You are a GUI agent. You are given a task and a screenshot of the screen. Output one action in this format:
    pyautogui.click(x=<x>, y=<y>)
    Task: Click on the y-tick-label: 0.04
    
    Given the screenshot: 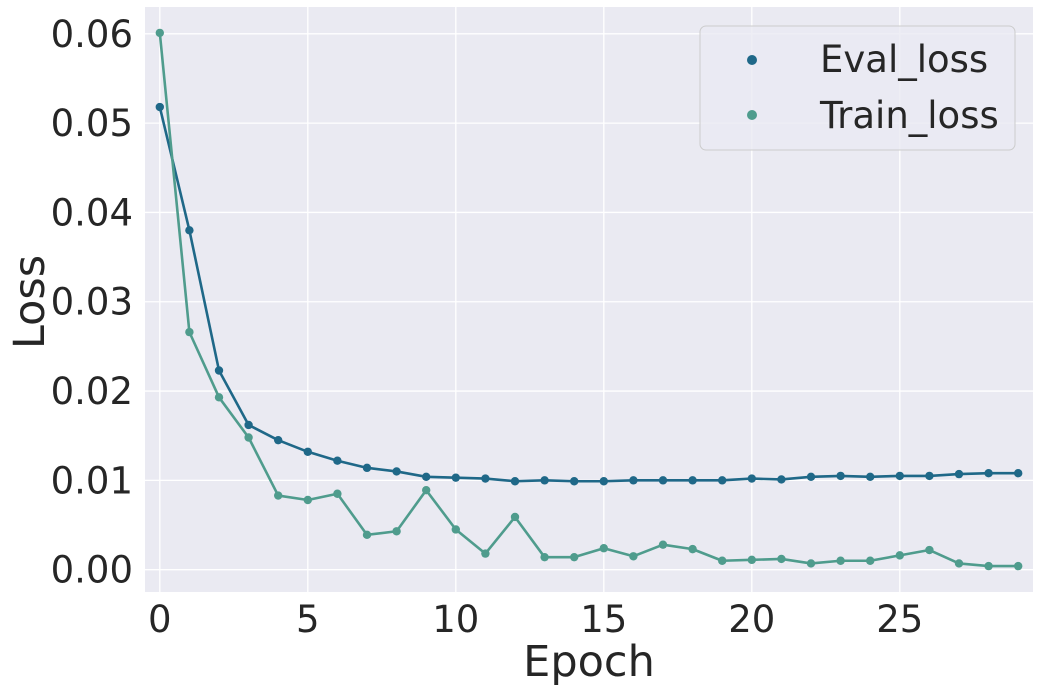 What is the action you would take?
    pyautogui.click(x=92, y=212)
    